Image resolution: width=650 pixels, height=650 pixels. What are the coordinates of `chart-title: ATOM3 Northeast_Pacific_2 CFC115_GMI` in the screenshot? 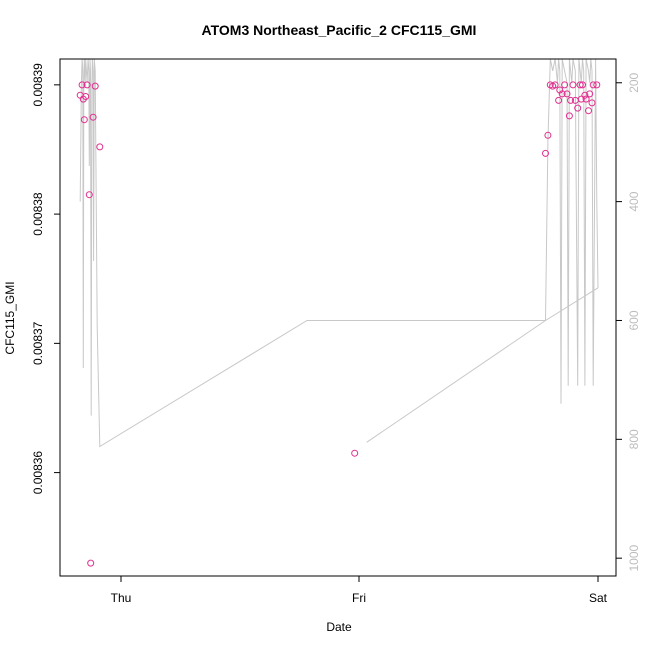 It's located at (339, 30).